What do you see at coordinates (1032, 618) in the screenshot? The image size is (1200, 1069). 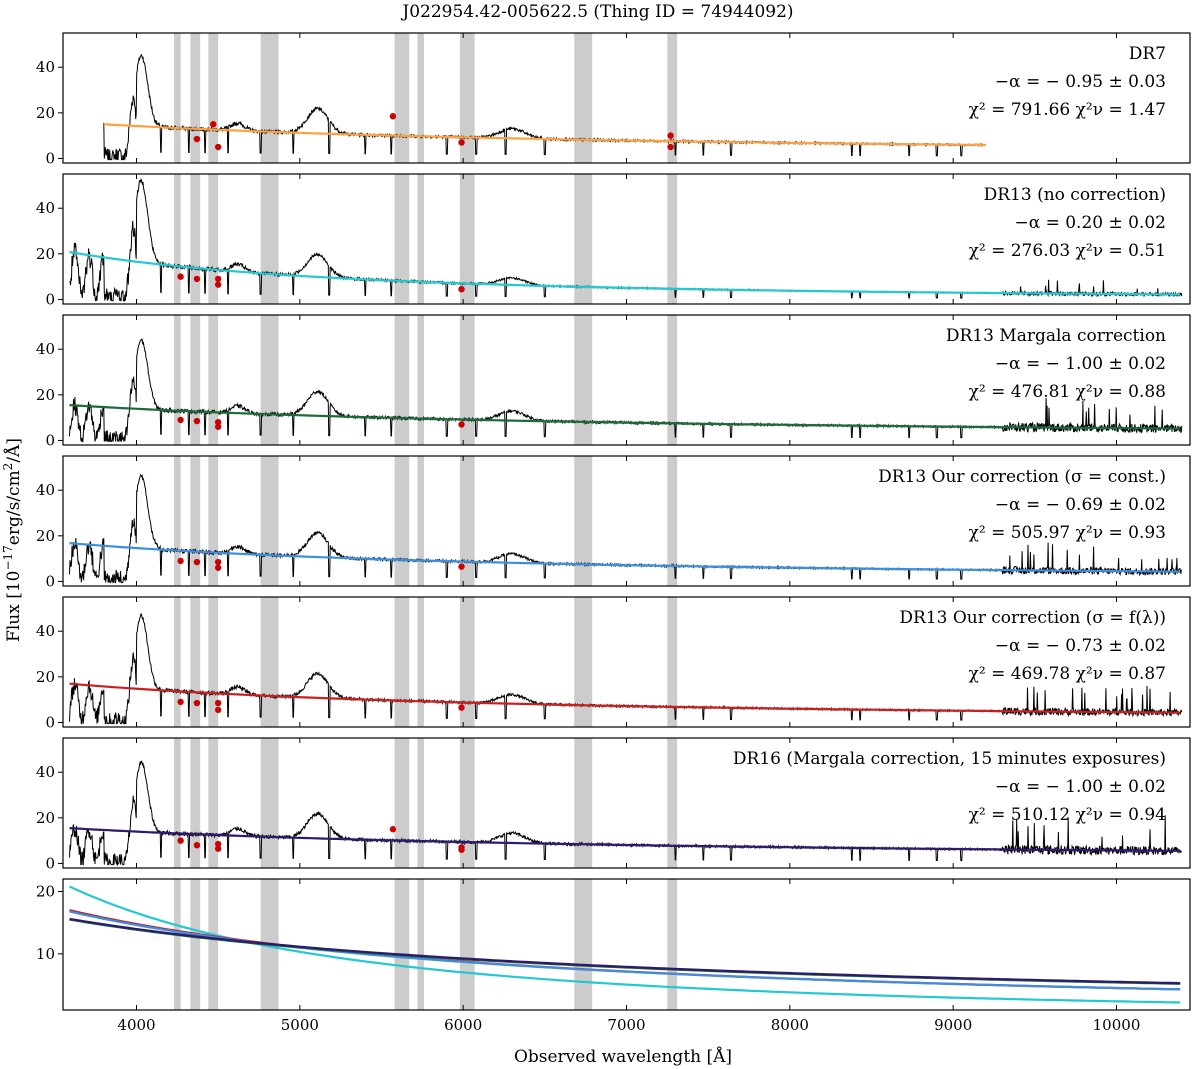 I see `panel-label: DR13 Our correction (σ = f(λ))` at bounding box center [1032, 618].